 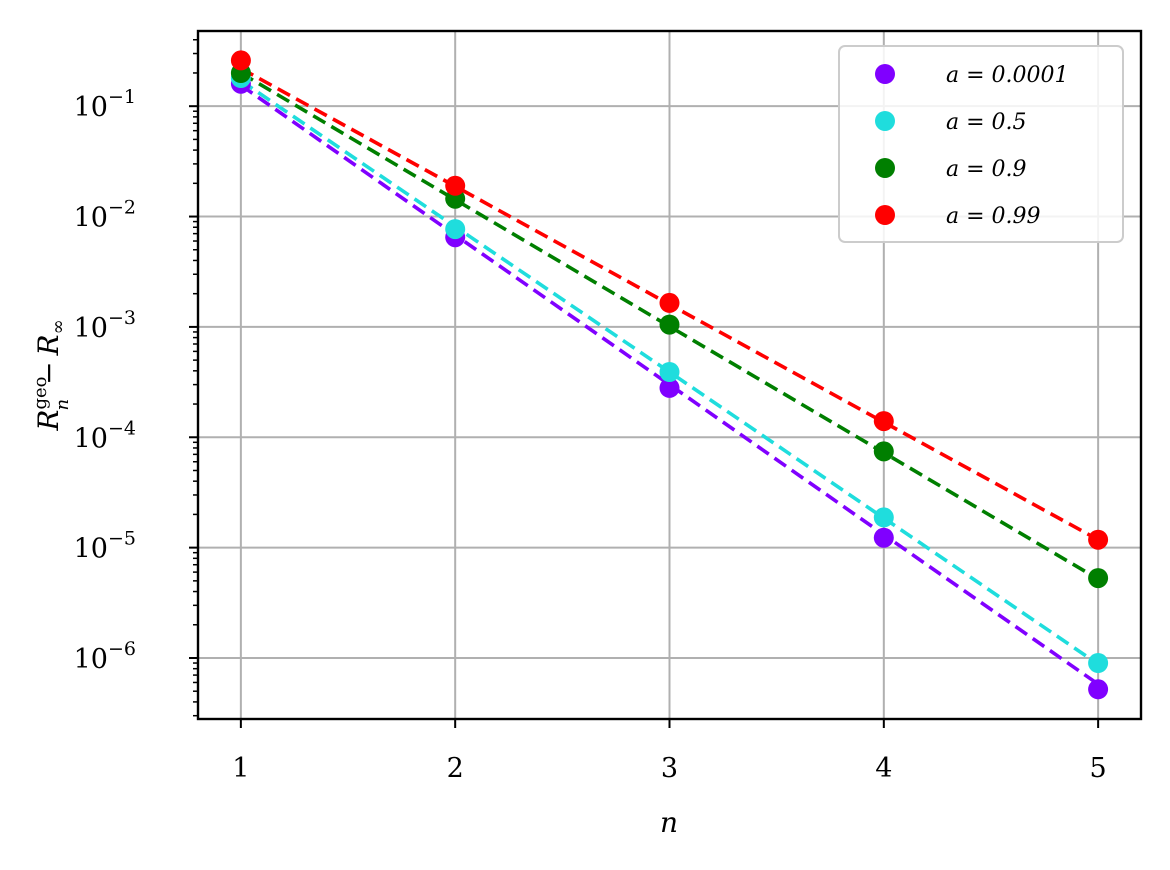 I want to click on y-axis-label-rest-sub: ∞, so click(x=58, y=326).